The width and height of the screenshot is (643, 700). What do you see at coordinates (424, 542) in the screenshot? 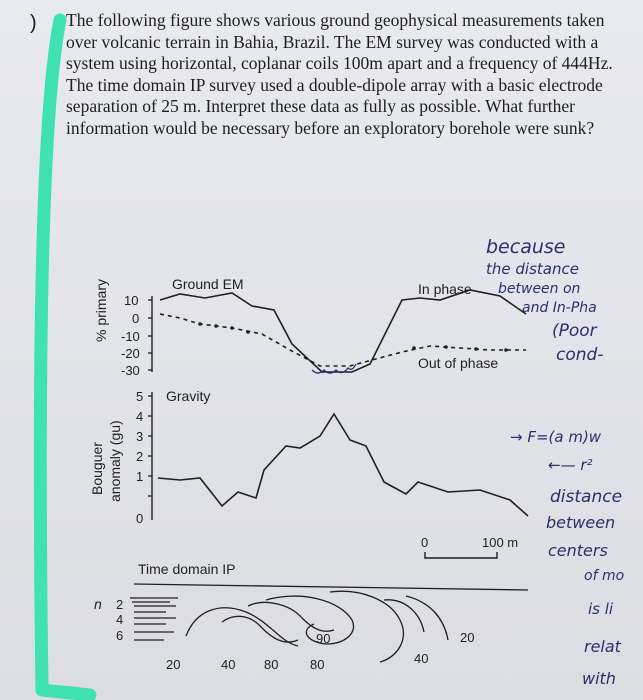
I see `scale-zero-label: 0` at bounding box center [424, 542].